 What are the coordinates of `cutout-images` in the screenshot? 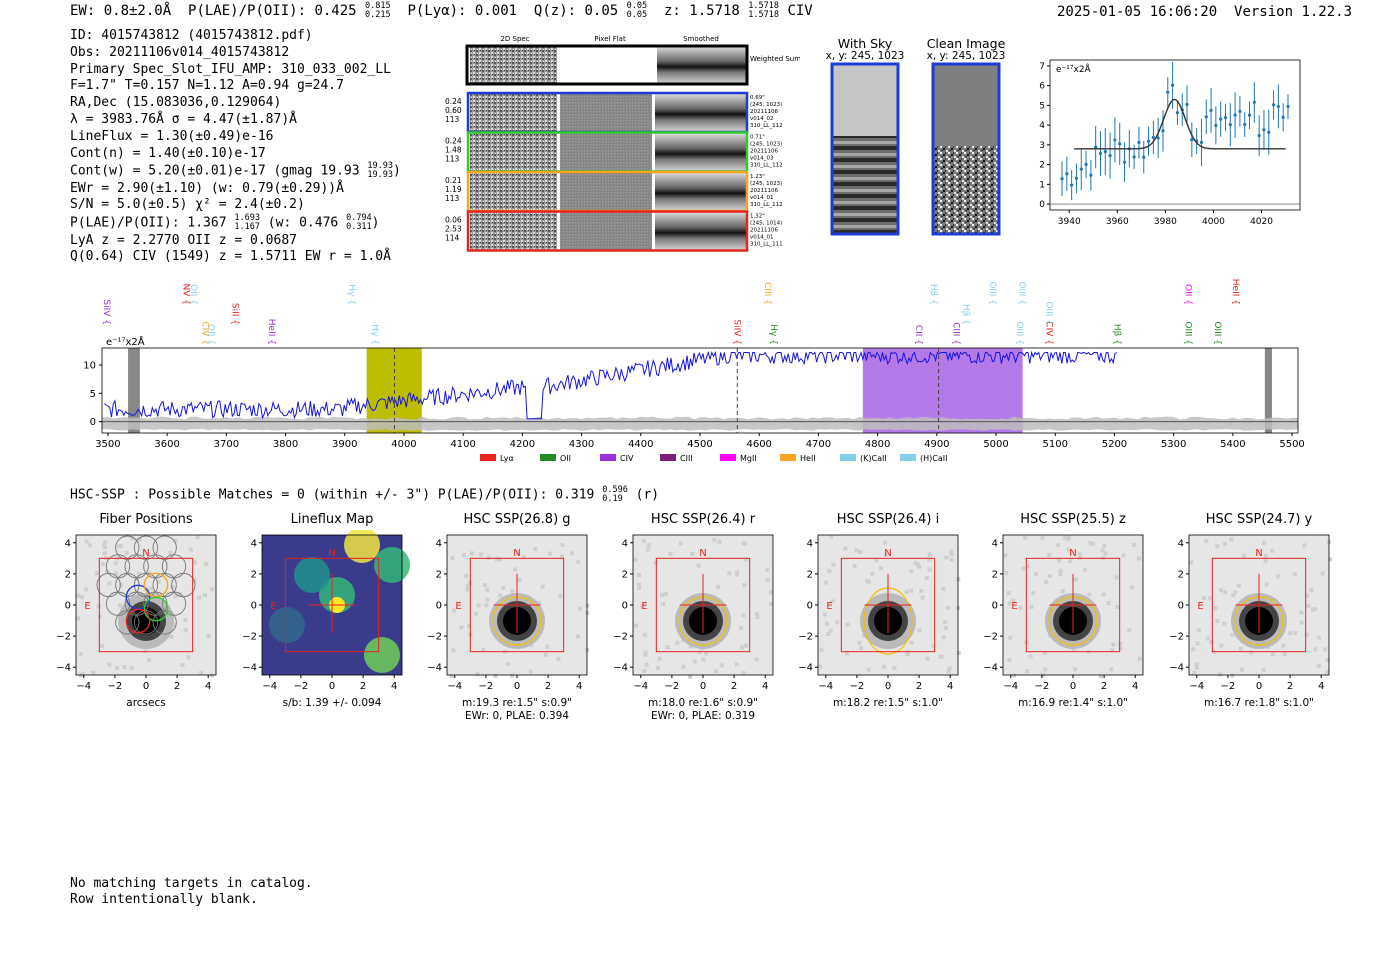 It's located at (915, 149).